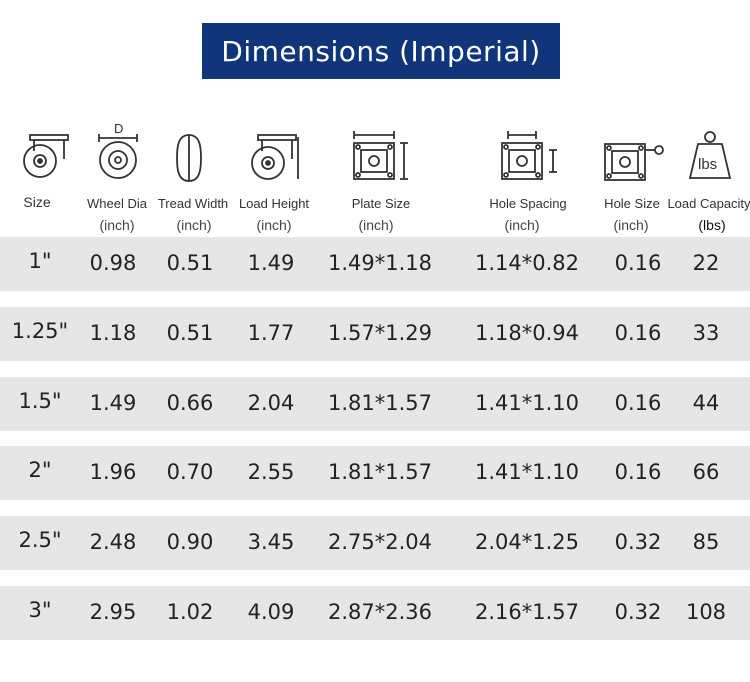 The image size is (750, 682). Describe the element at coordinates (706, 542) in the screenshot. I see `cell-load-capacity: 85` at that location.